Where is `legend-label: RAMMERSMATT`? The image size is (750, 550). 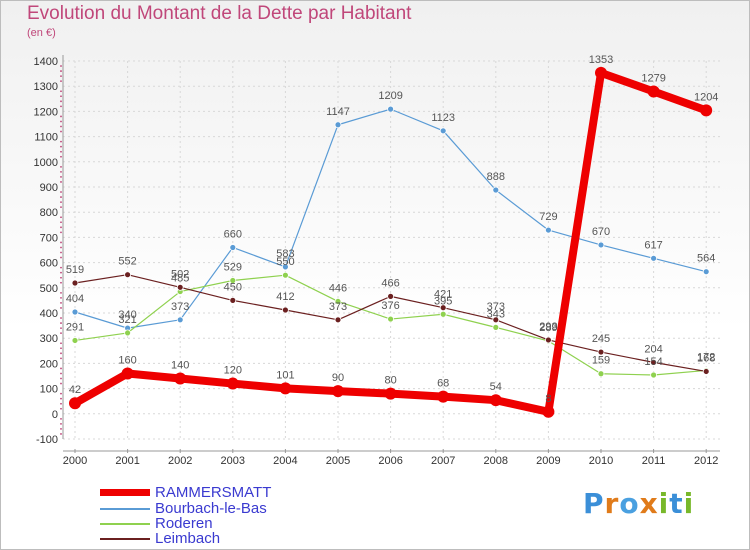
legend-label: RAMMERSMATT is located at coordinates (213, 492).